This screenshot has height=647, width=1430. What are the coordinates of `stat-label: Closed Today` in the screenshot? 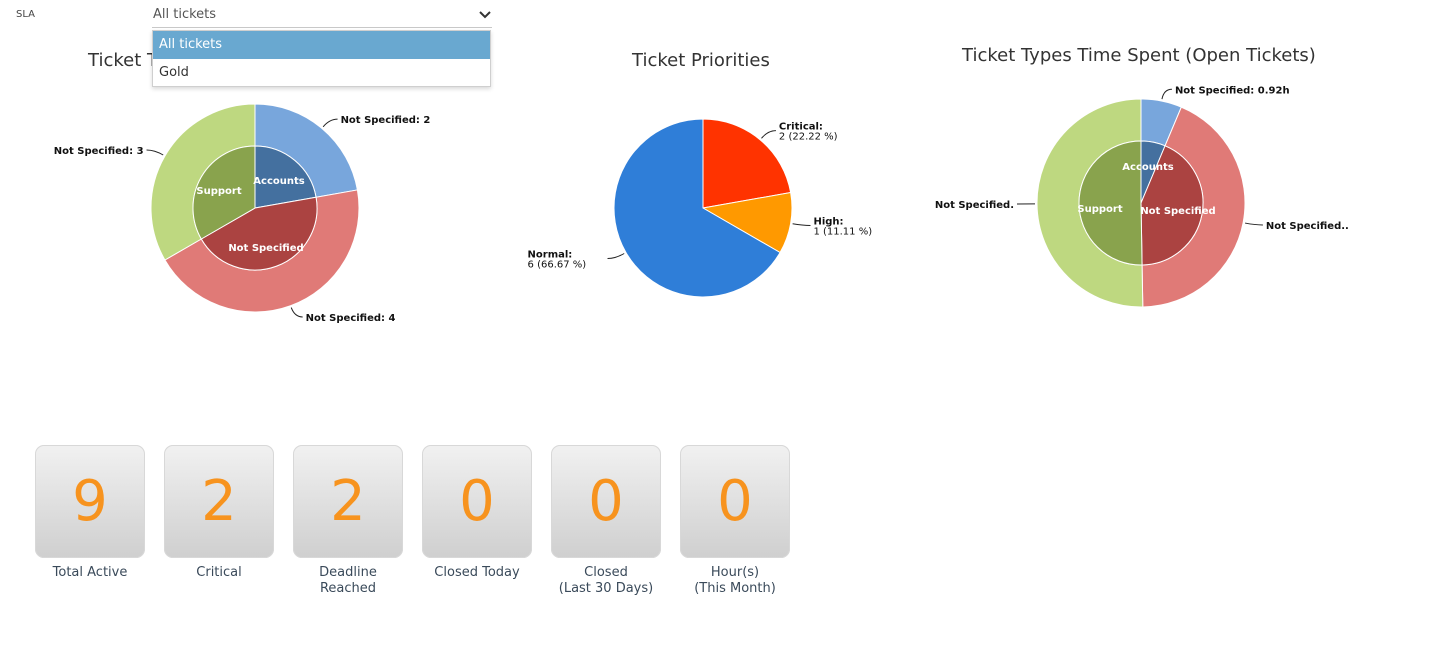 It's located at (477, 572).